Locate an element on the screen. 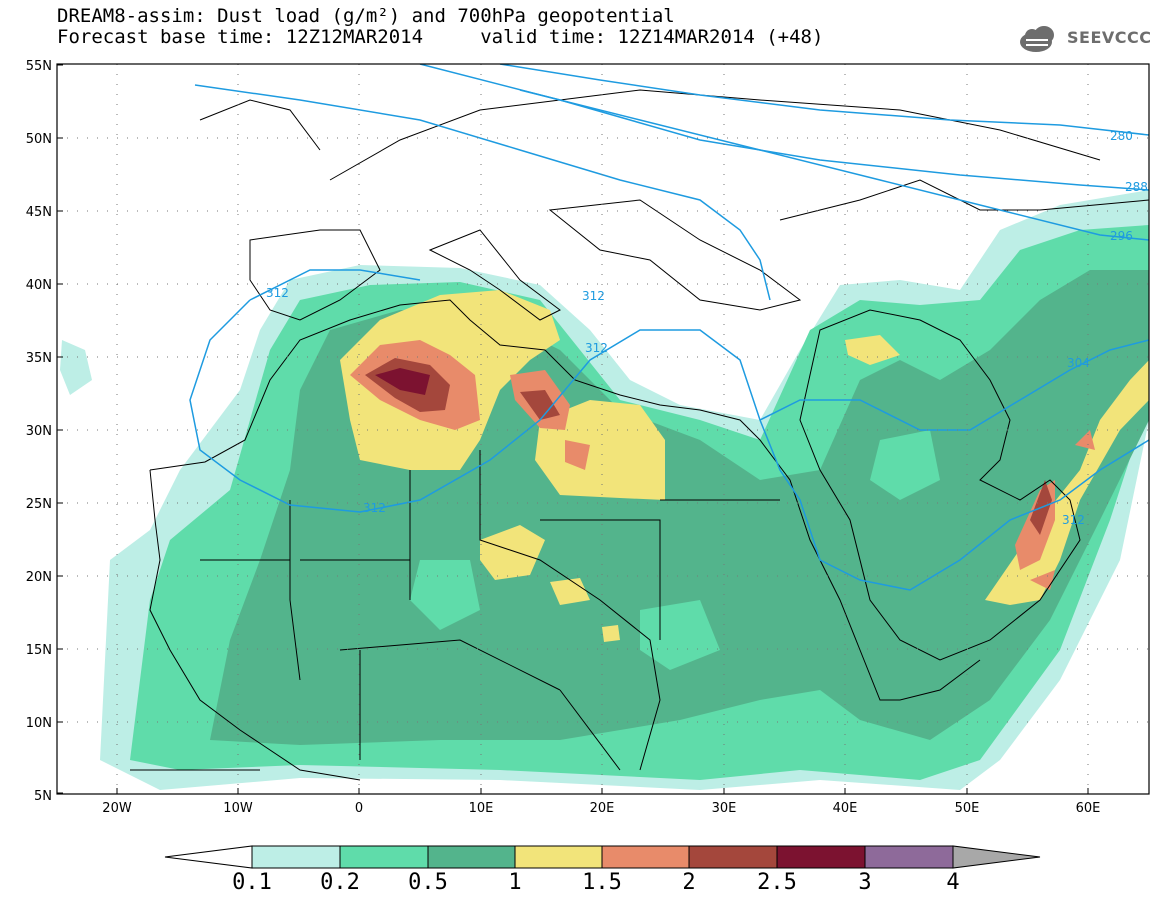  lon-label: 20E is located at coordinates (602, 808).